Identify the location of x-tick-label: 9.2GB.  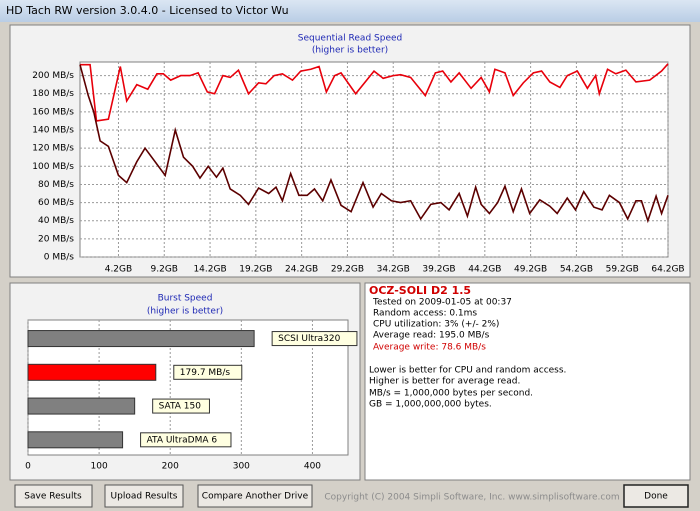
(164, 270).